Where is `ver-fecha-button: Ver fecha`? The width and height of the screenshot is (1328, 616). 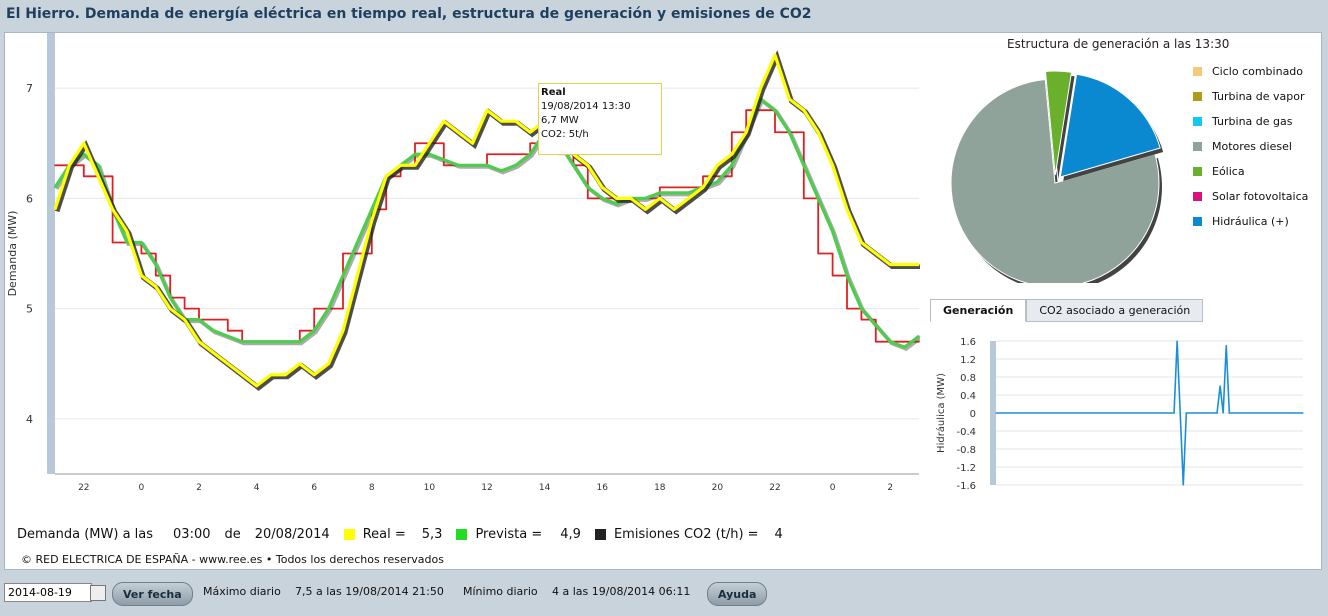 ver-fecha-button: Ver fecha is located at coordinates (152, 594).